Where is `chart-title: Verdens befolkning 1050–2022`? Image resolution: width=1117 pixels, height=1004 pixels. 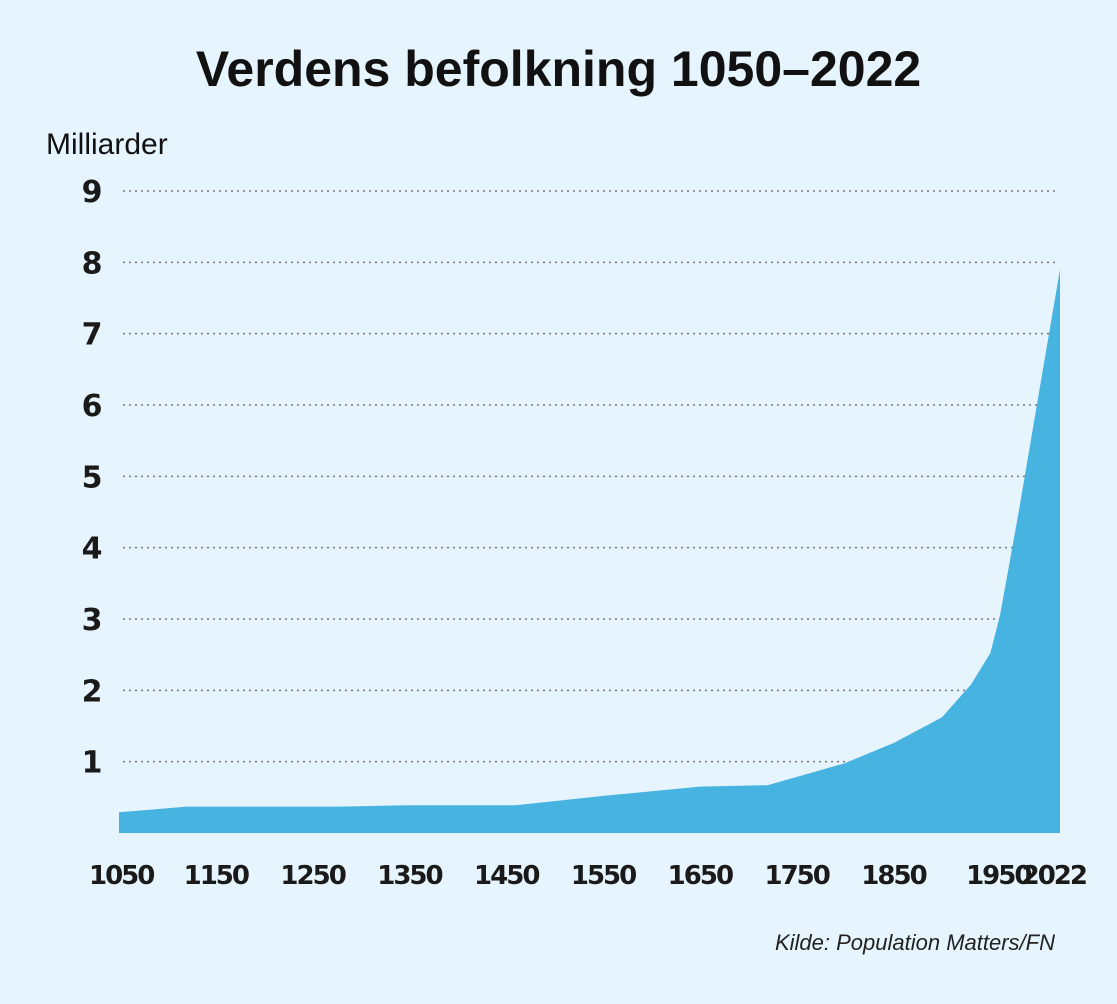
chart-title: Verdens befolkning 1050–2022 is located at coordinates (558, 69).